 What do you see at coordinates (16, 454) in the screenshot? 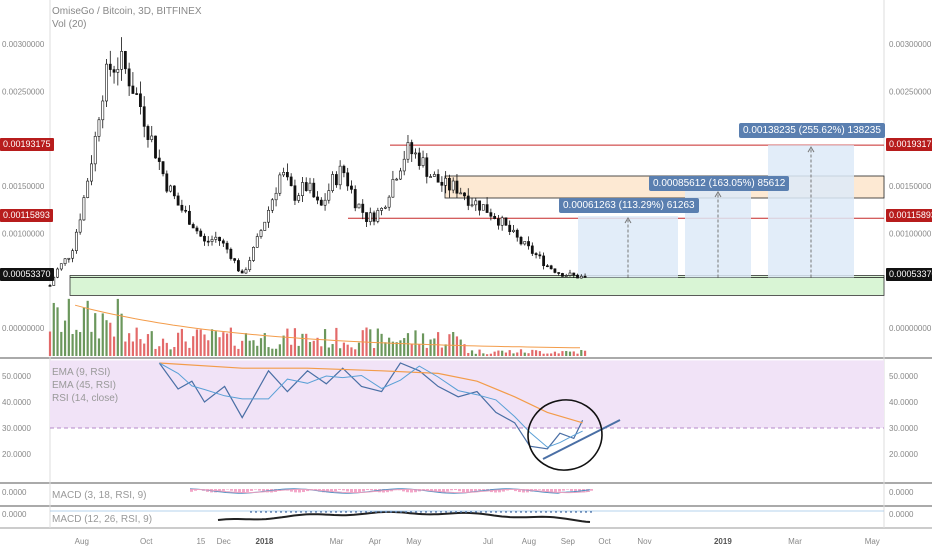
I see `rsi-tick-left: 20.0000` at bounding box center [16, 454].